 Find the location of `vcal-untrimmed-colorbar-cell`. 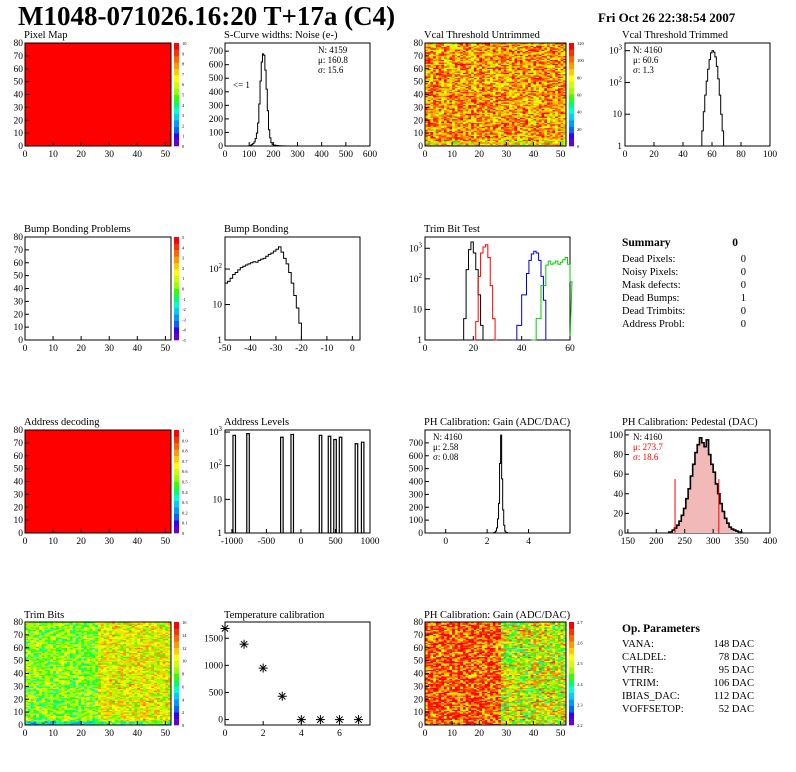

vcal-untrimmed-colorbar-cell is located at coordinates (571, 91).